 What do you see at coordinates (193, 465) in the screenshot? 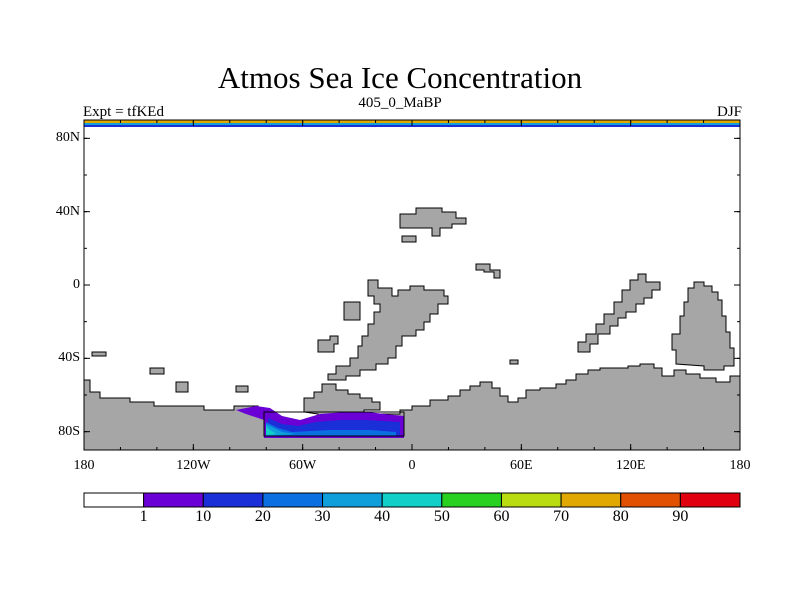
I see `x-tick-label: 120W` at bounding box center [193, 465].